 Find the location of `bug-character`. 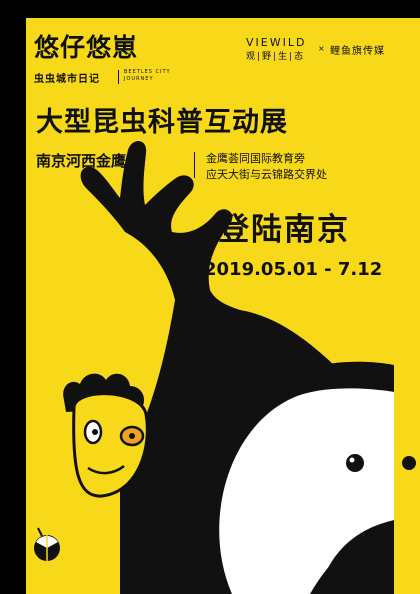

bug-character is located at coordinates (106, 435).